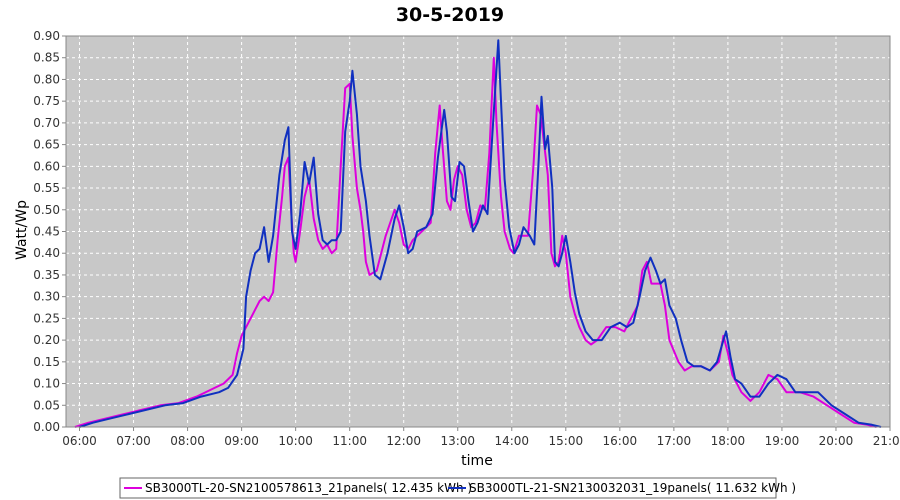 Image resolution: width=900 pixels, height=500 pixels. I want to click on x-axis-label: time, so click(477, 461).